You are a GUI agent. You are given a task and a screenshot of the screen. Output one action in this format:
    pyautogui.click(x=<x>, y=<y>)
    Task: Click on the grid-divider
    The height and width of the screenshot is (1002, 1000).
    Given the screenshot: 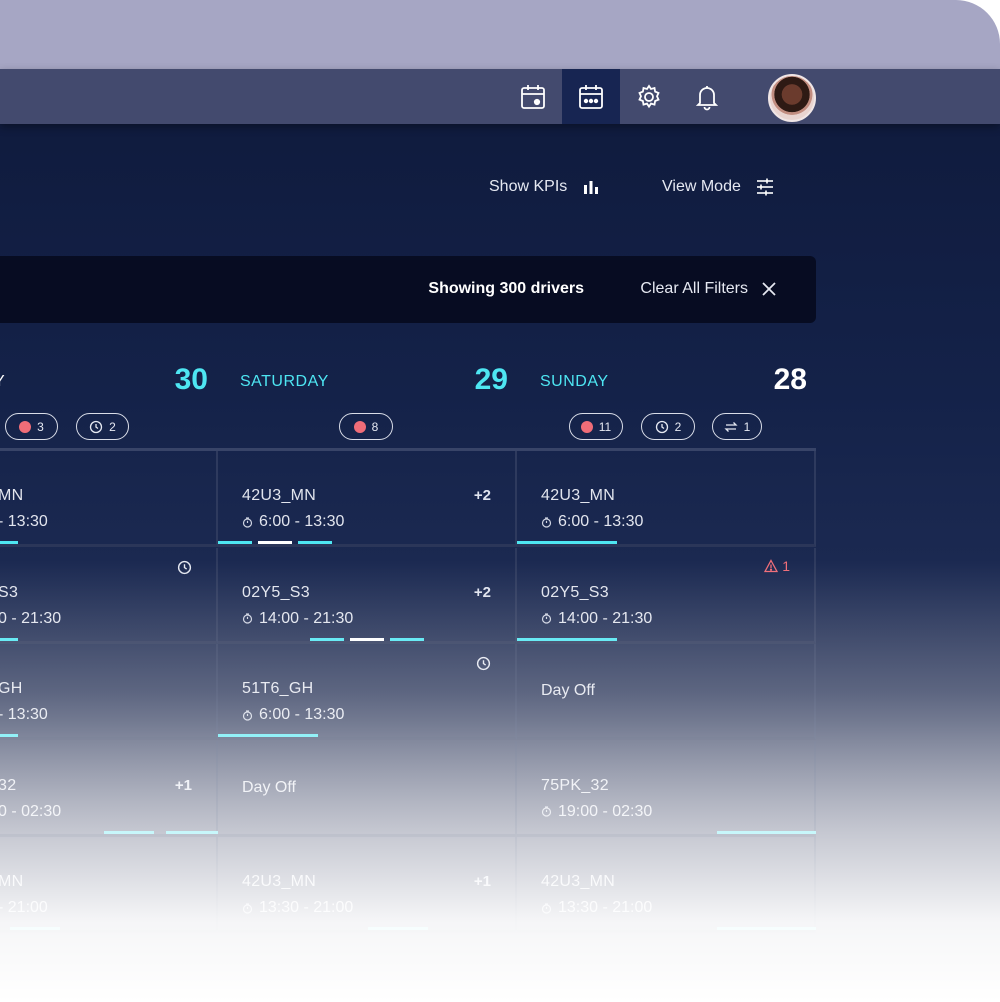 What is the action you would take?
    pyautogui.click(x=408, y=449)
    